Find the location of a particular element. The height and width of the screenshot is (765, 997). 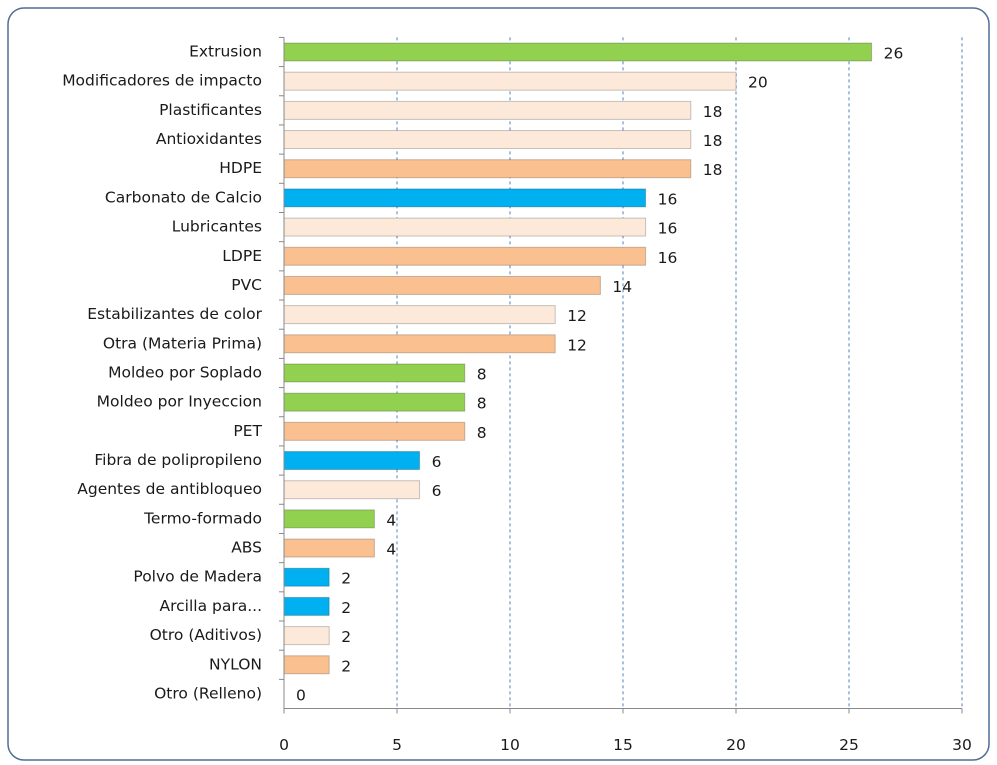

y-tick-label: NYLON is located at coordinates (235, 664).